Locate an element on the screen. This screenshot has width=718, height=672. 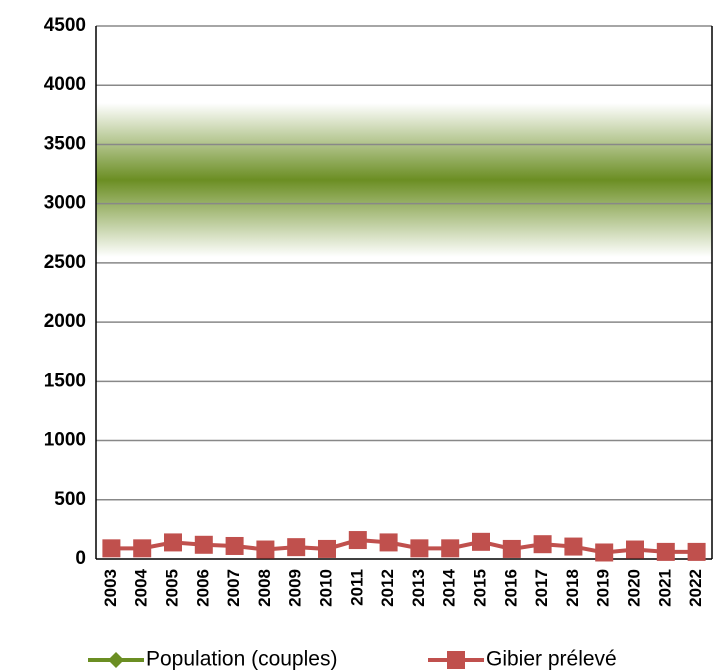
legend-label: Gibier prélevé is located at coordinates (551, 659).